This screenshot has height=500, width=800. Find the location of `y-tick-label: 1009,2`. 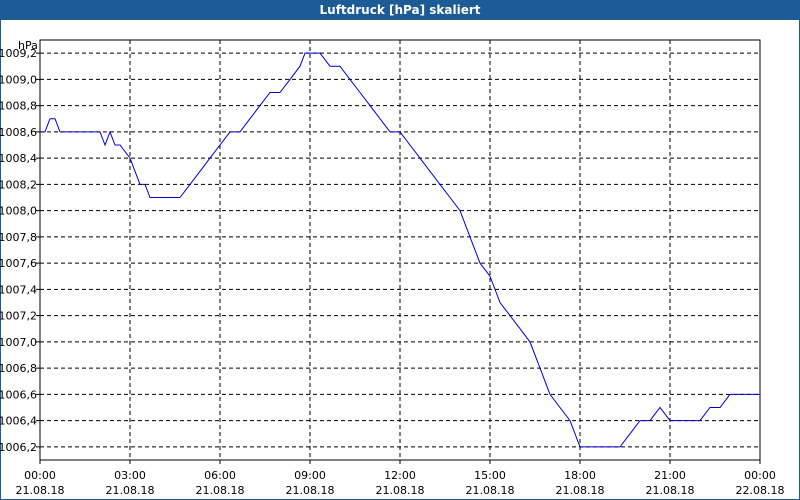

y-tick-label: 1009,2 is located at coordinates (18, 53).